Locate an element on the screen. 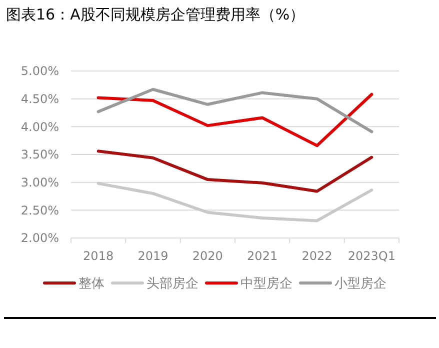 The height and width of the screenshot is (348, 439). y-tick-label: 3.00% is located at coordinates (39, 183).